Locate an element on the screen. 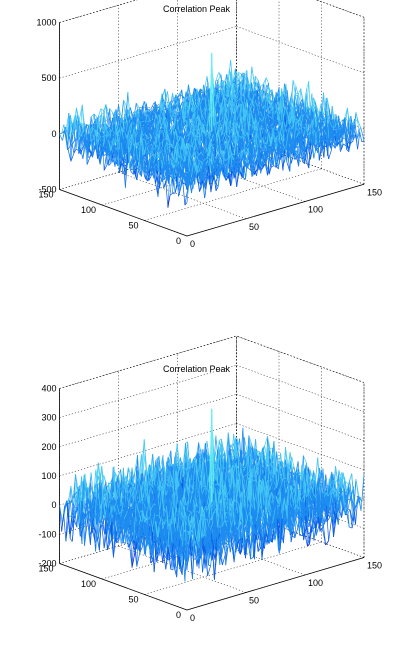  y-axis-line is located at coordinates (123, 213).